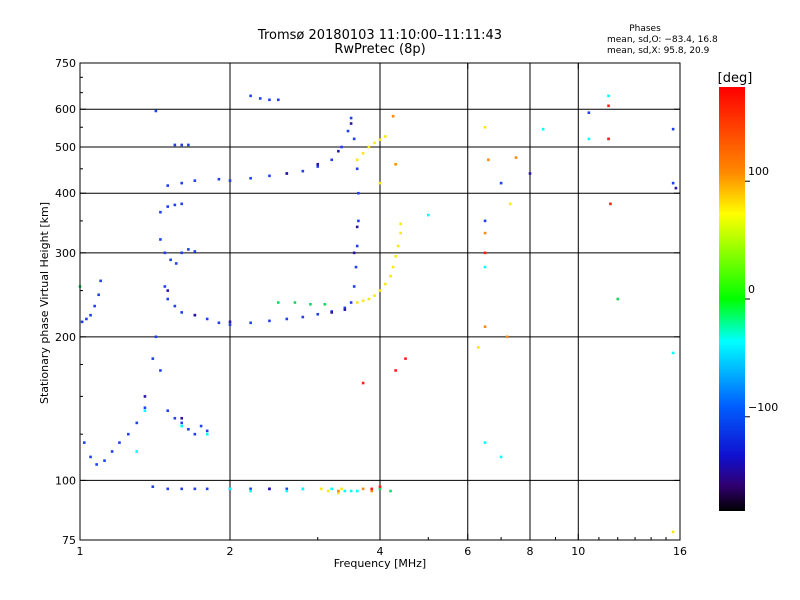 The image size is (800, 600). What do you see at coordinates (662, 40) in the screenshot?
I see `legend-o-stats: mean, sd,O: −83.4, 16.8` at bounding box center [662, 40].